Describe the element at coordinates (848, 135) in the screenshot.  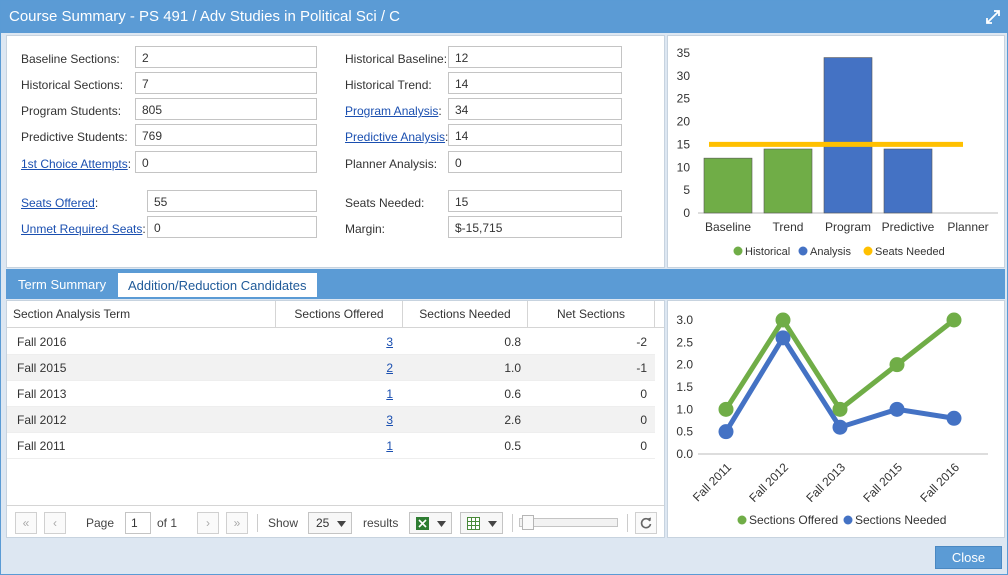
I see `bar-program` at that location.